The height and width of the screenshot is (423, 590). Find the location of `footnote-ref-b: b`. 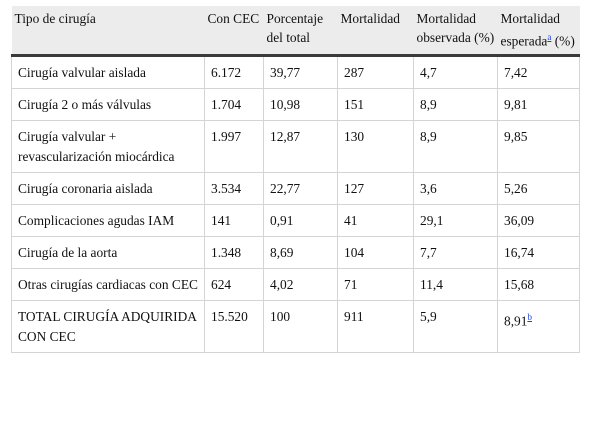

footnote-ref-b: b is located at coordinates (529, 317).